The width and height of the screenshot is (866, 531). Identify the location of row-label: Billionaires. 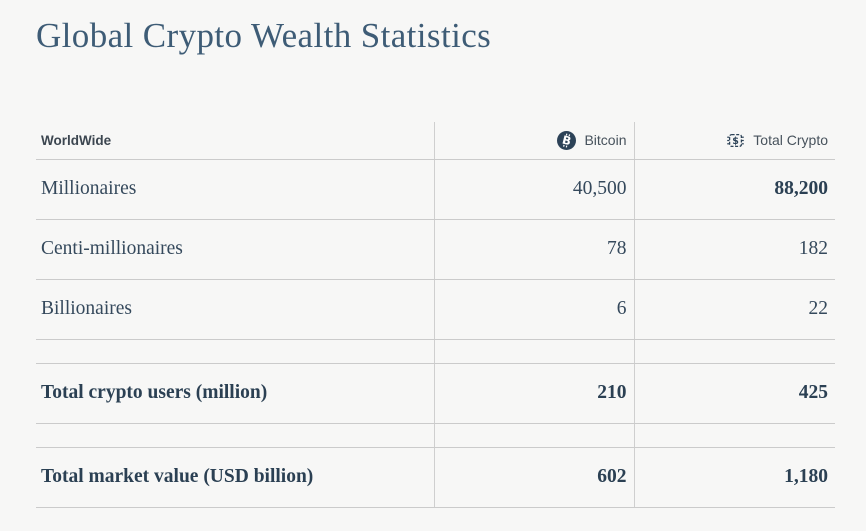
(235, 309).